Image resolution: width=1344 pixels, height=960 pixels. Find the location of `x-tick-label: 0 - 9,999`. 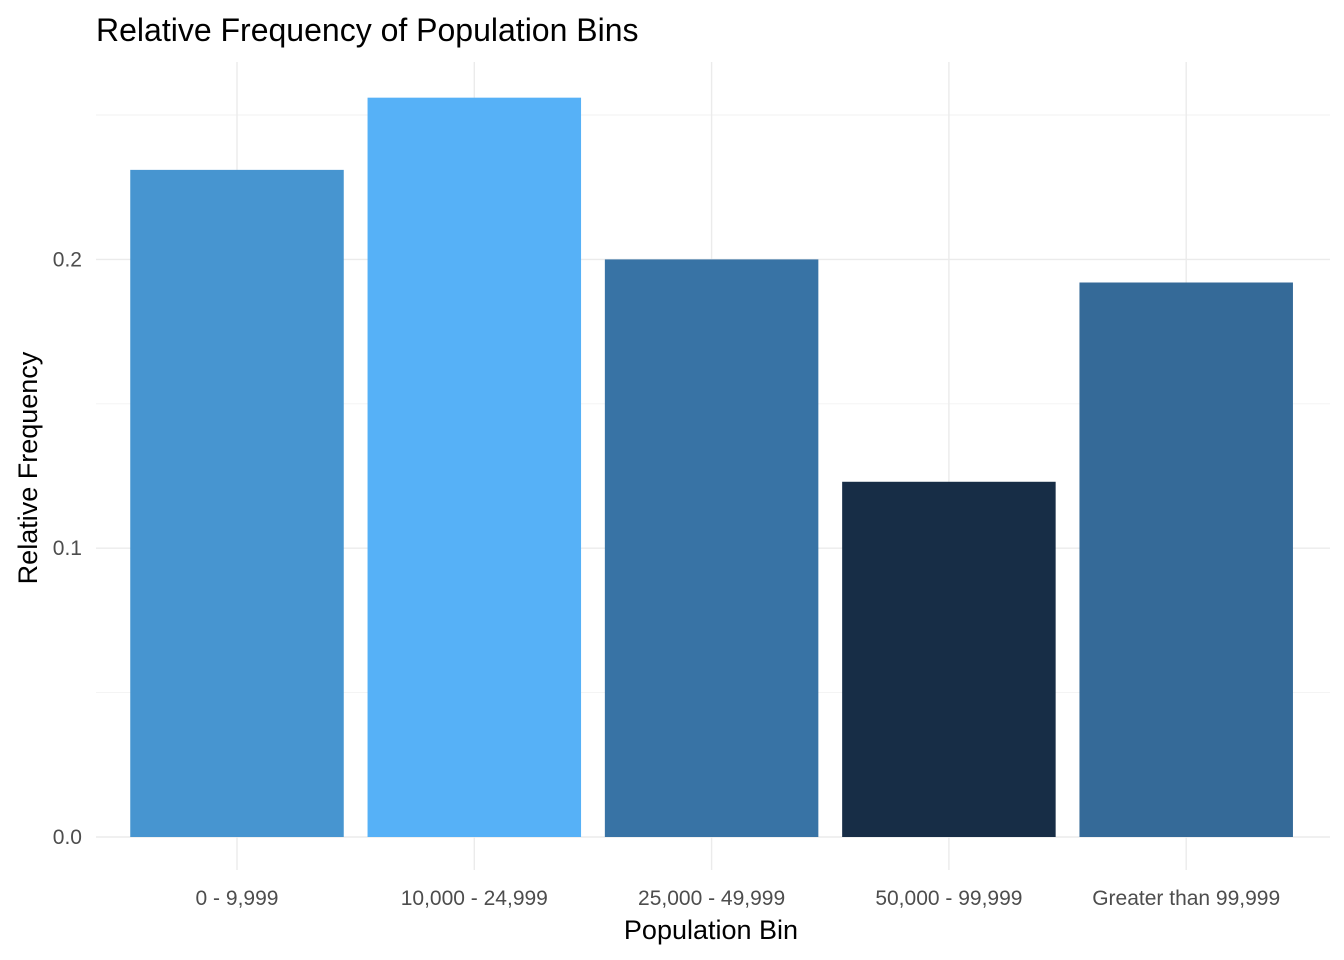

x-tick-label: 0 - 9,999 is located at coordinates (237, 898).